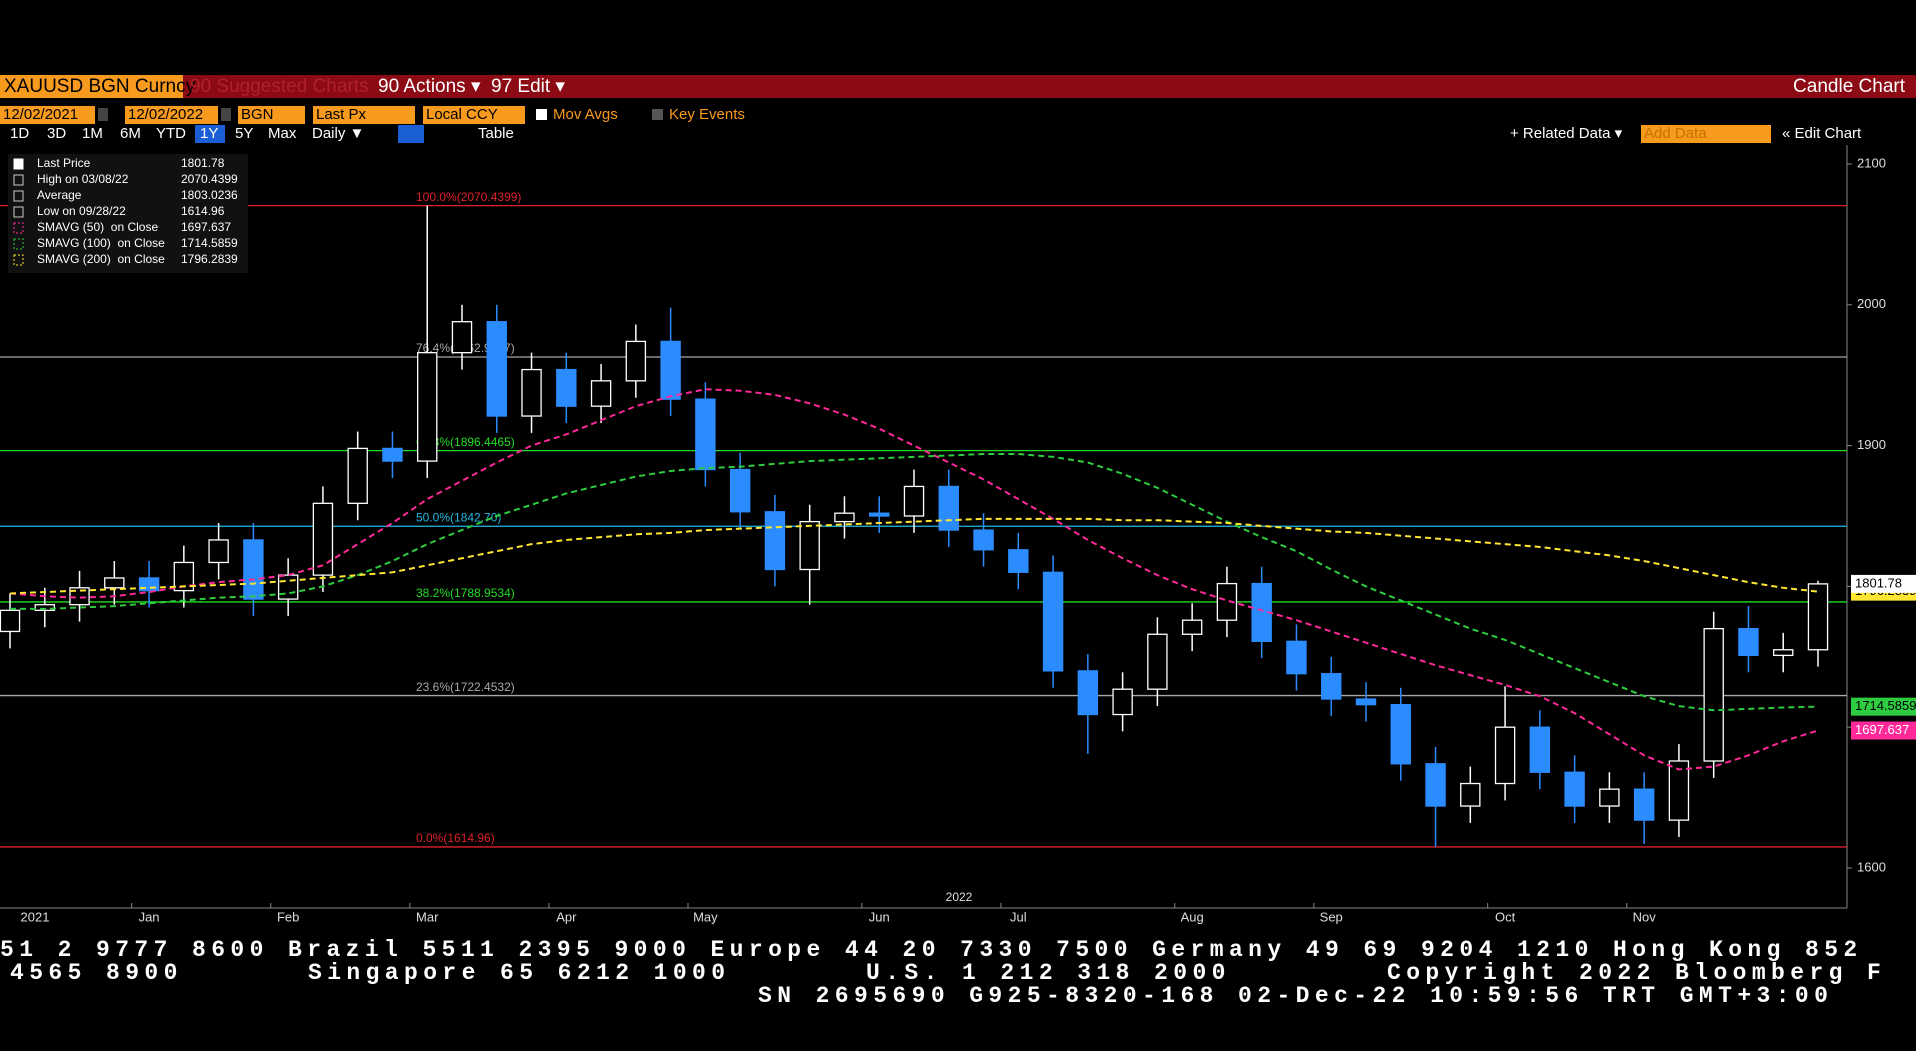  I want to click on legend-value: 2070.4399, so click(209, 179).